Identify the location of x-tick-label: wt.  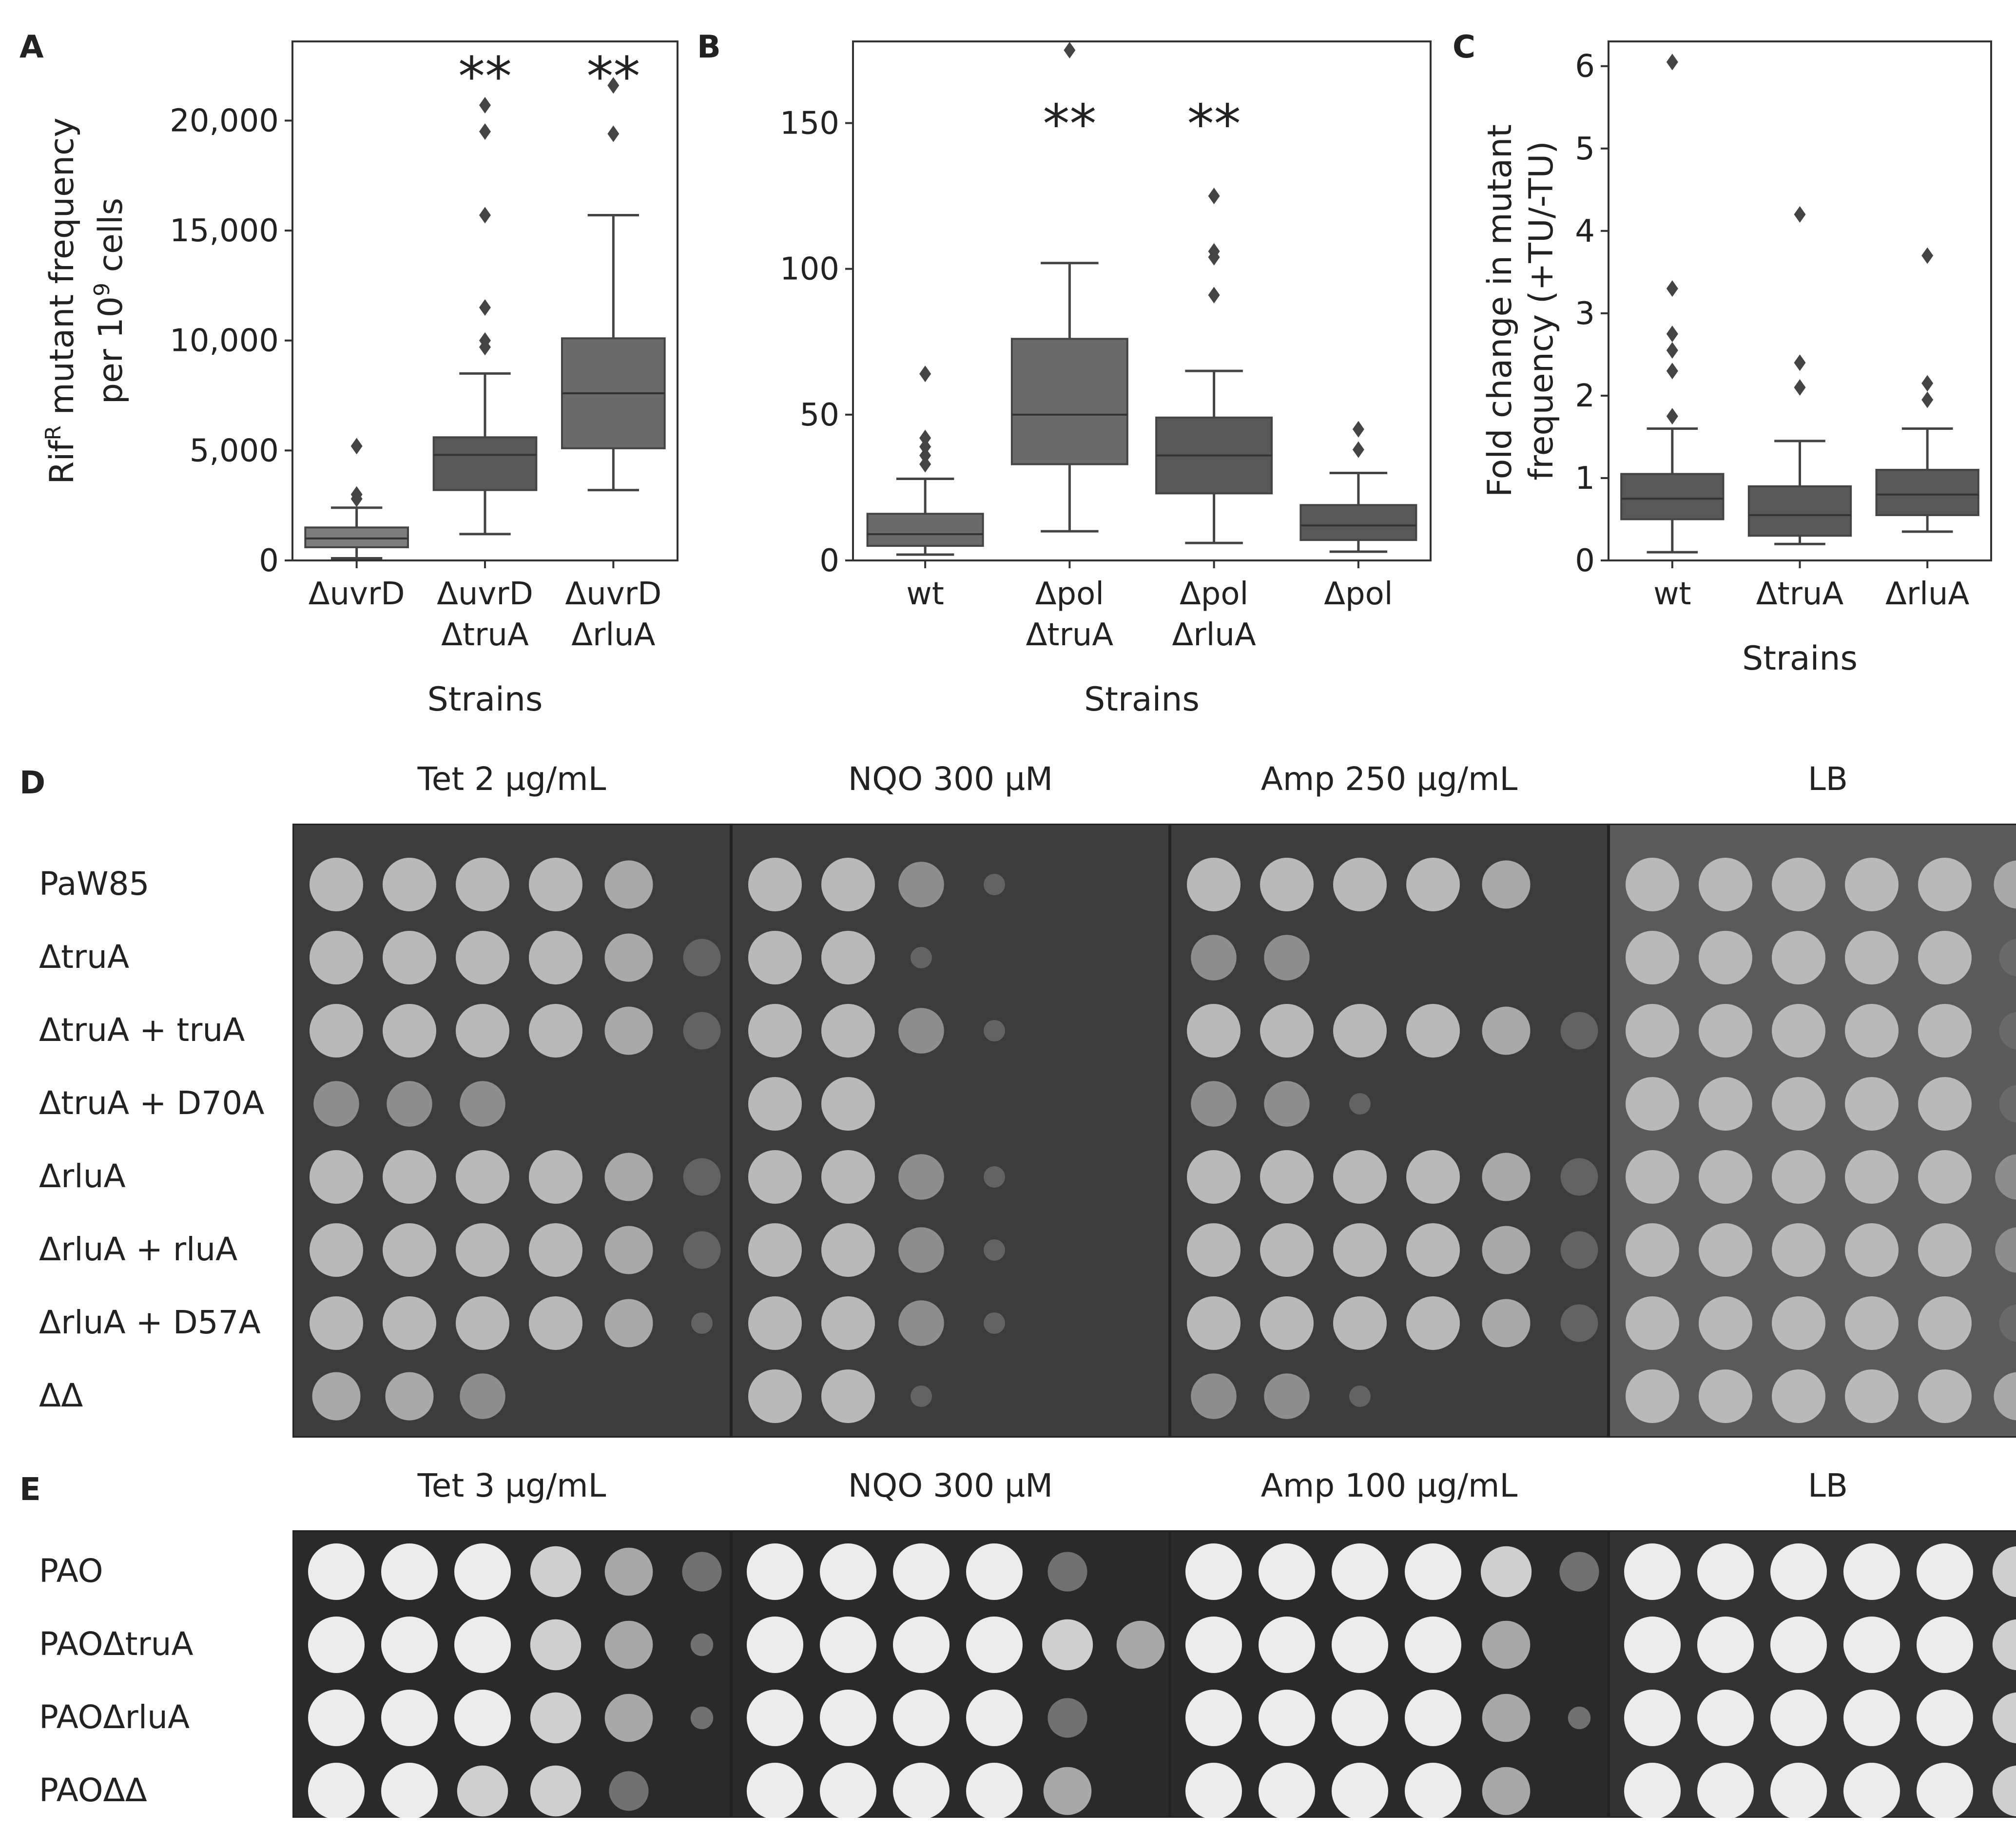
(1672, 594).